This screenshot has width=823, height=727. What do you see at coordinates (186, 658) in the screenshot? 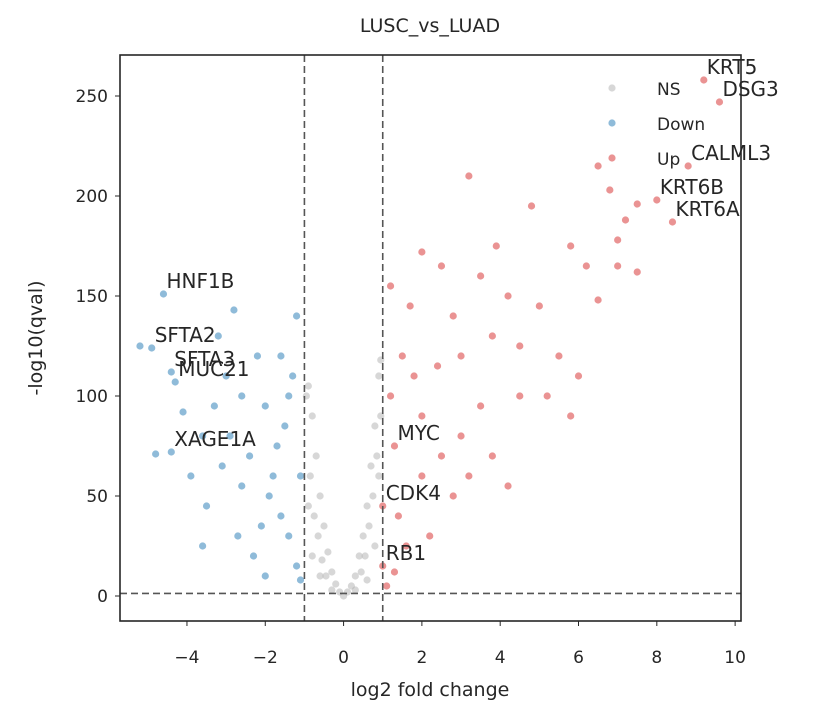
I see `x-tick-label: −4` at bounding box center [186, 658].